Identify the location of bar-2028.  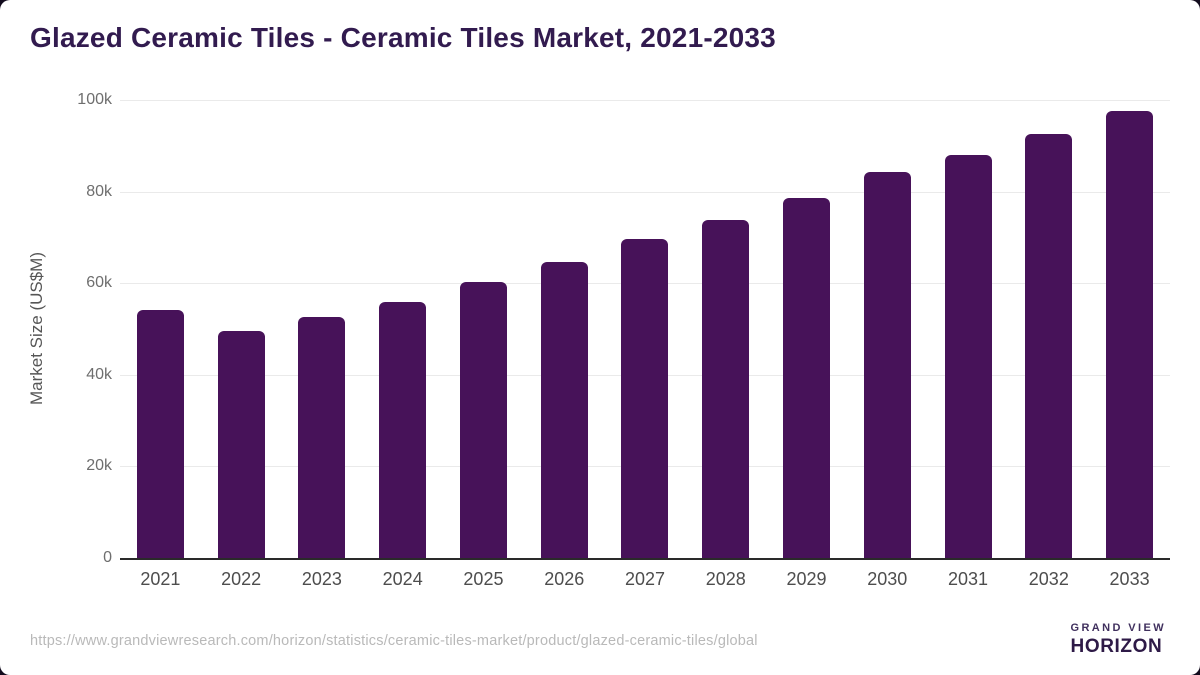
(726, 388).